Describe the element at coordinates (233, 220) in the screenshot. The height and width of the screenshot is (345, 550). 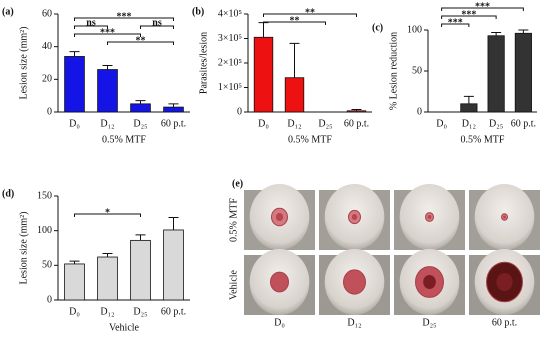
I see `row-label: 0.5% MTF` at that location.